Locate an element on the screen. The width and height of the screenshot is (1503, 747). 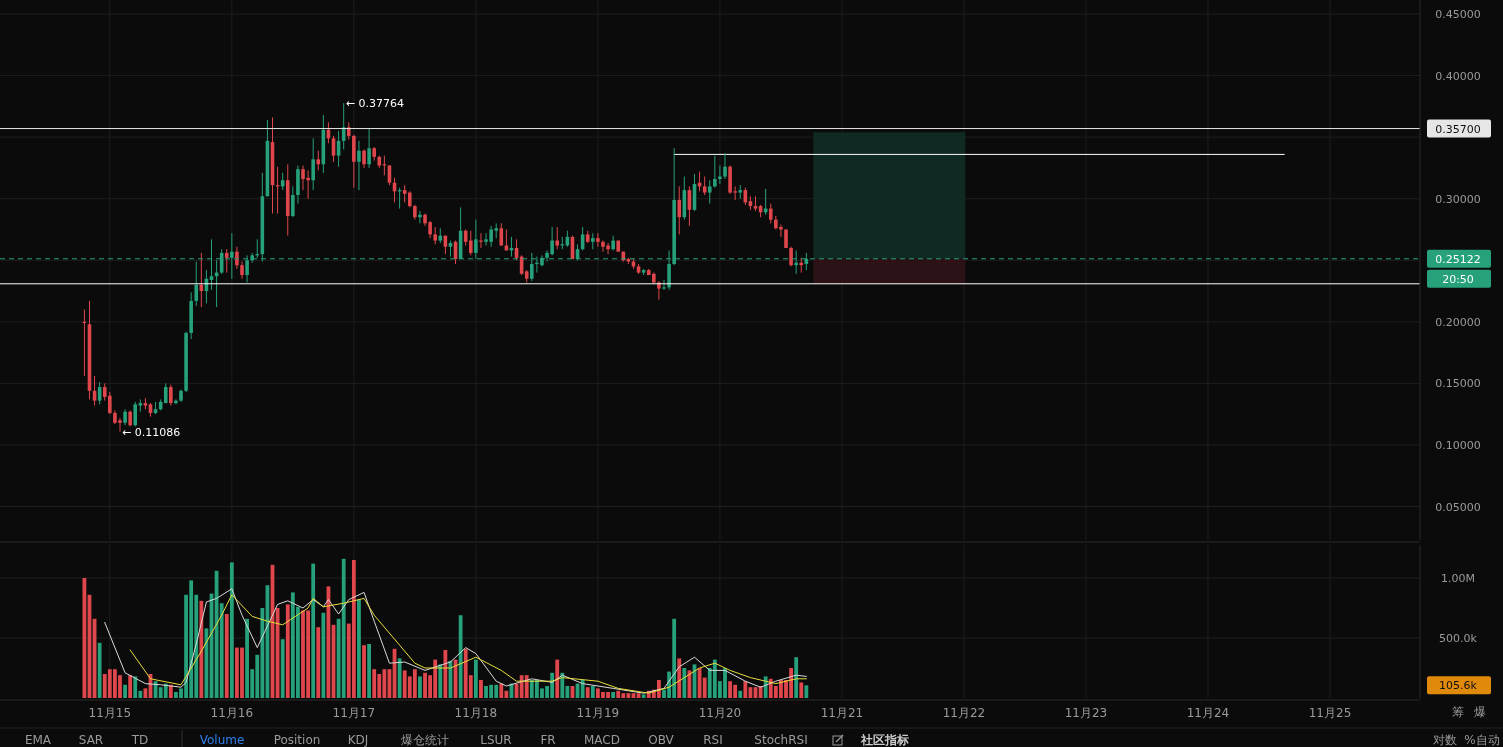
ref-line-label: 0.35700 is located at coordinates (1458, 129).